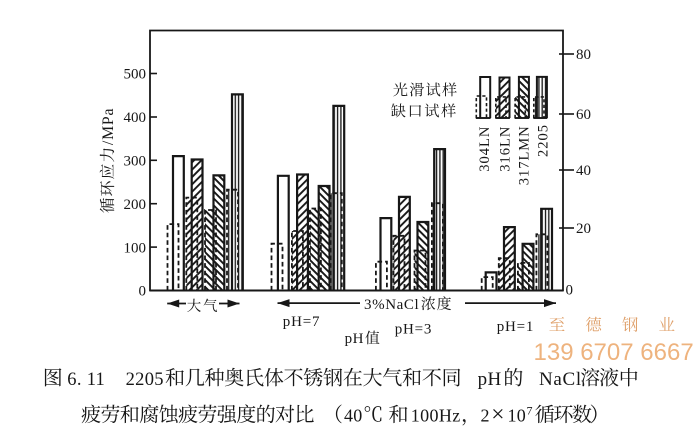 The width and height of the screenshot is (700, 441). Describe the element at coordinates (505, 149) in the screenshot. I see `svg-text: 316LN` at that location.